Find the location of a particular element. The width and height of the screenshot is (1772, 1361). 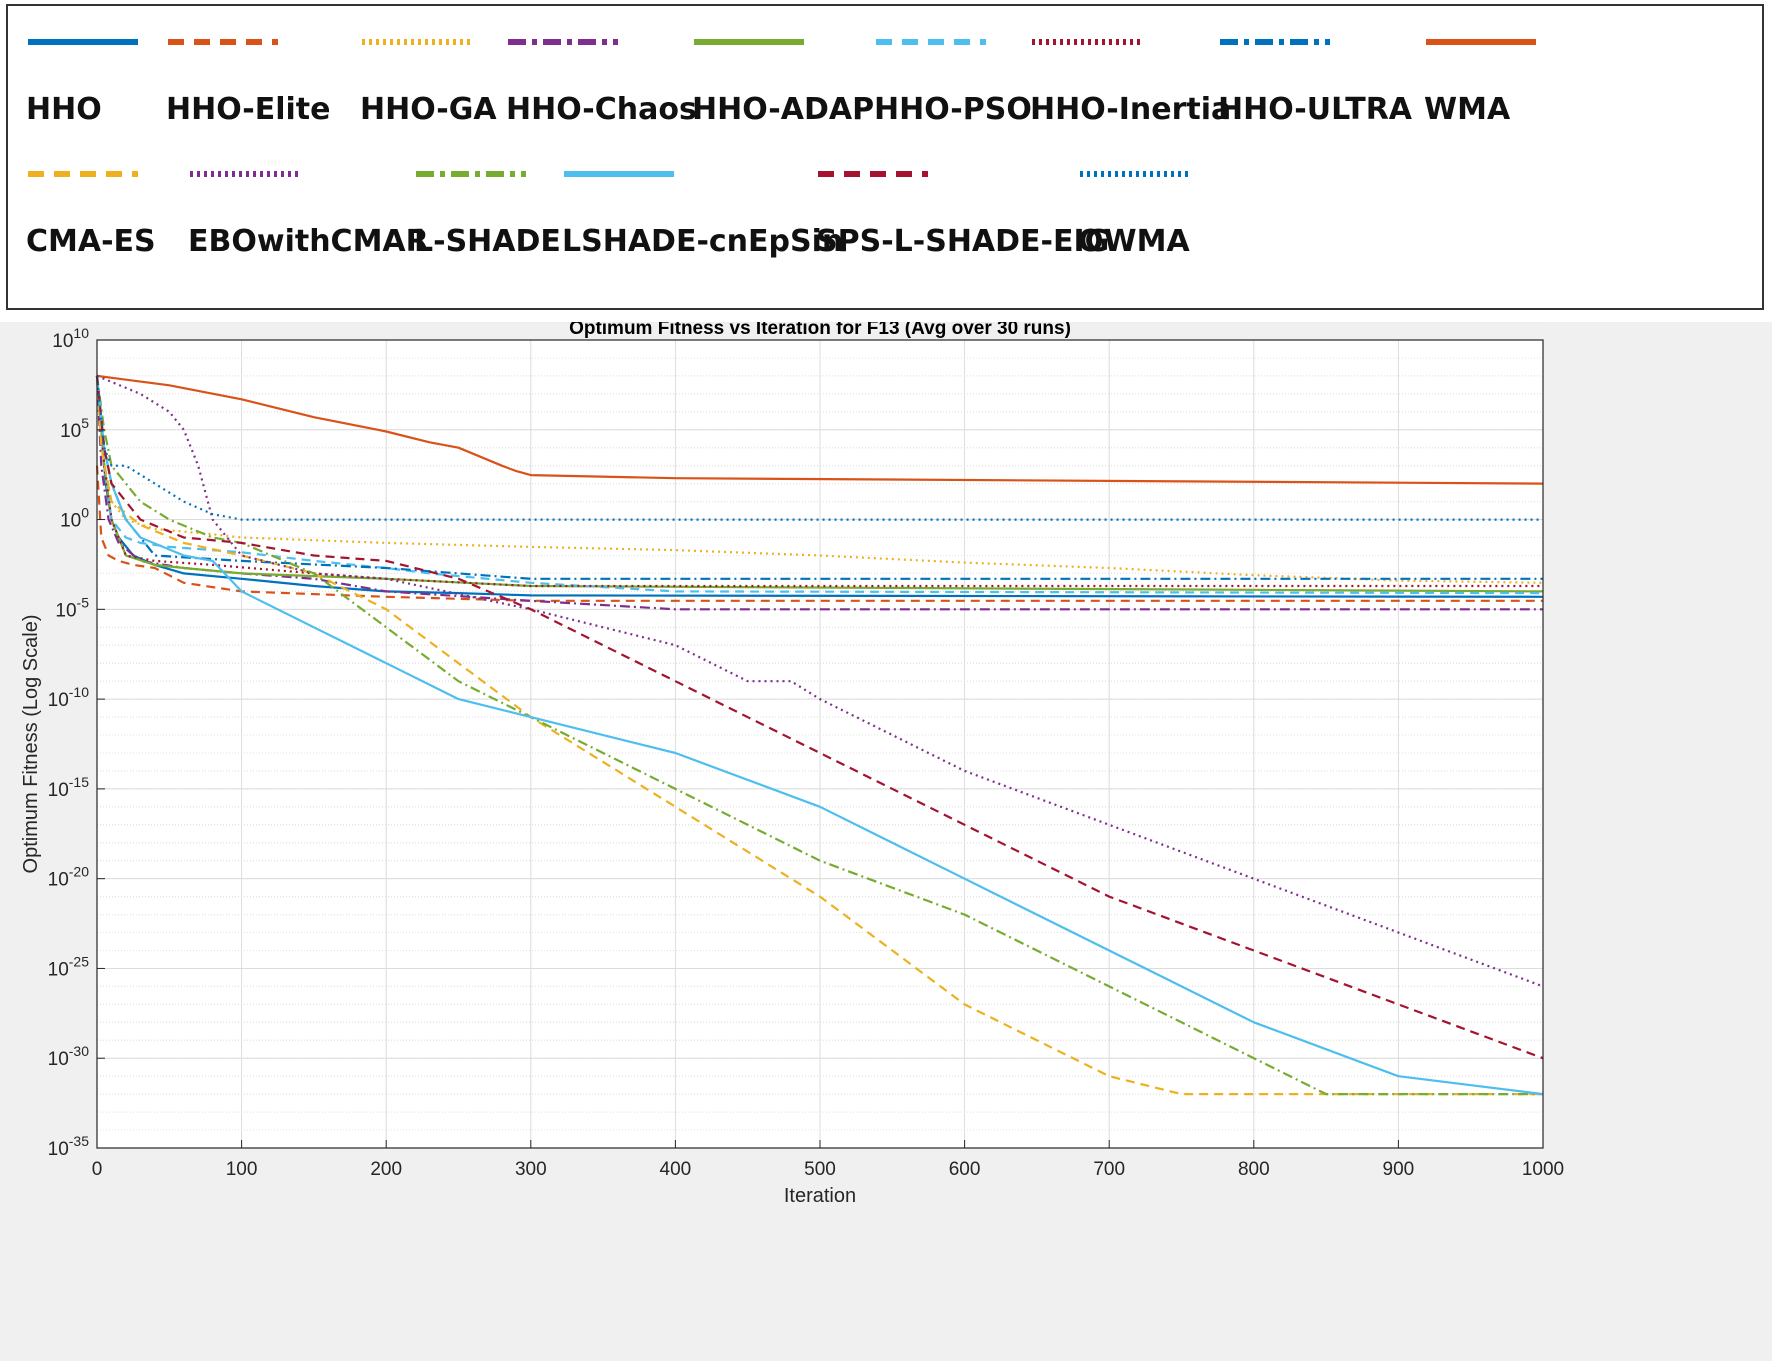

y-tick-label: 10⁻³⁵ is located at coordinates (69, 1146).